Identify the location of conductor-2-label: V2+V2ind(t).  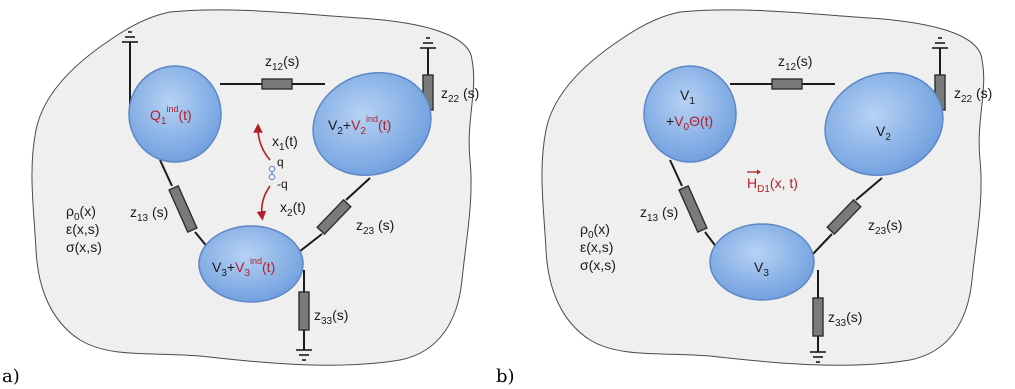
(359, 125).